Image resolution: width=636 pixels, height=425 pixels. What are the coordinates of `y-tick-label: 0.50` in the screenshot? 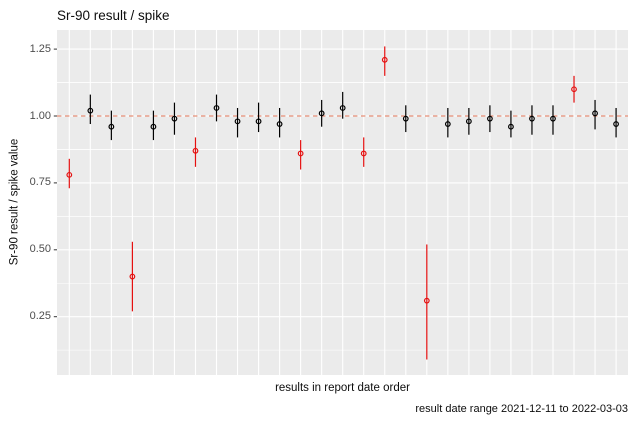 It's located at (40, 249).